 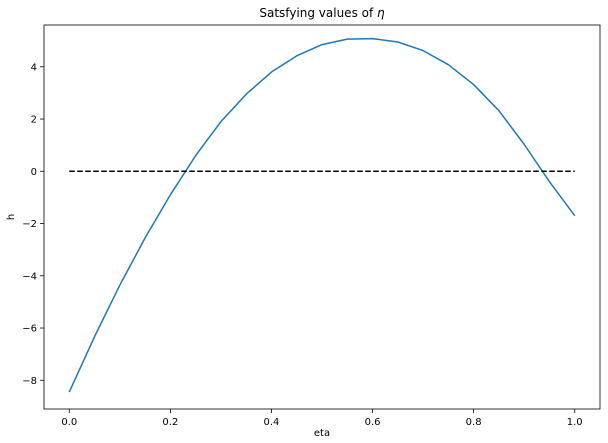 What do you see at coordinates (29, 276) in the screenshot?
I see `y-tick-label: −4` at bounding box center [29, 276].